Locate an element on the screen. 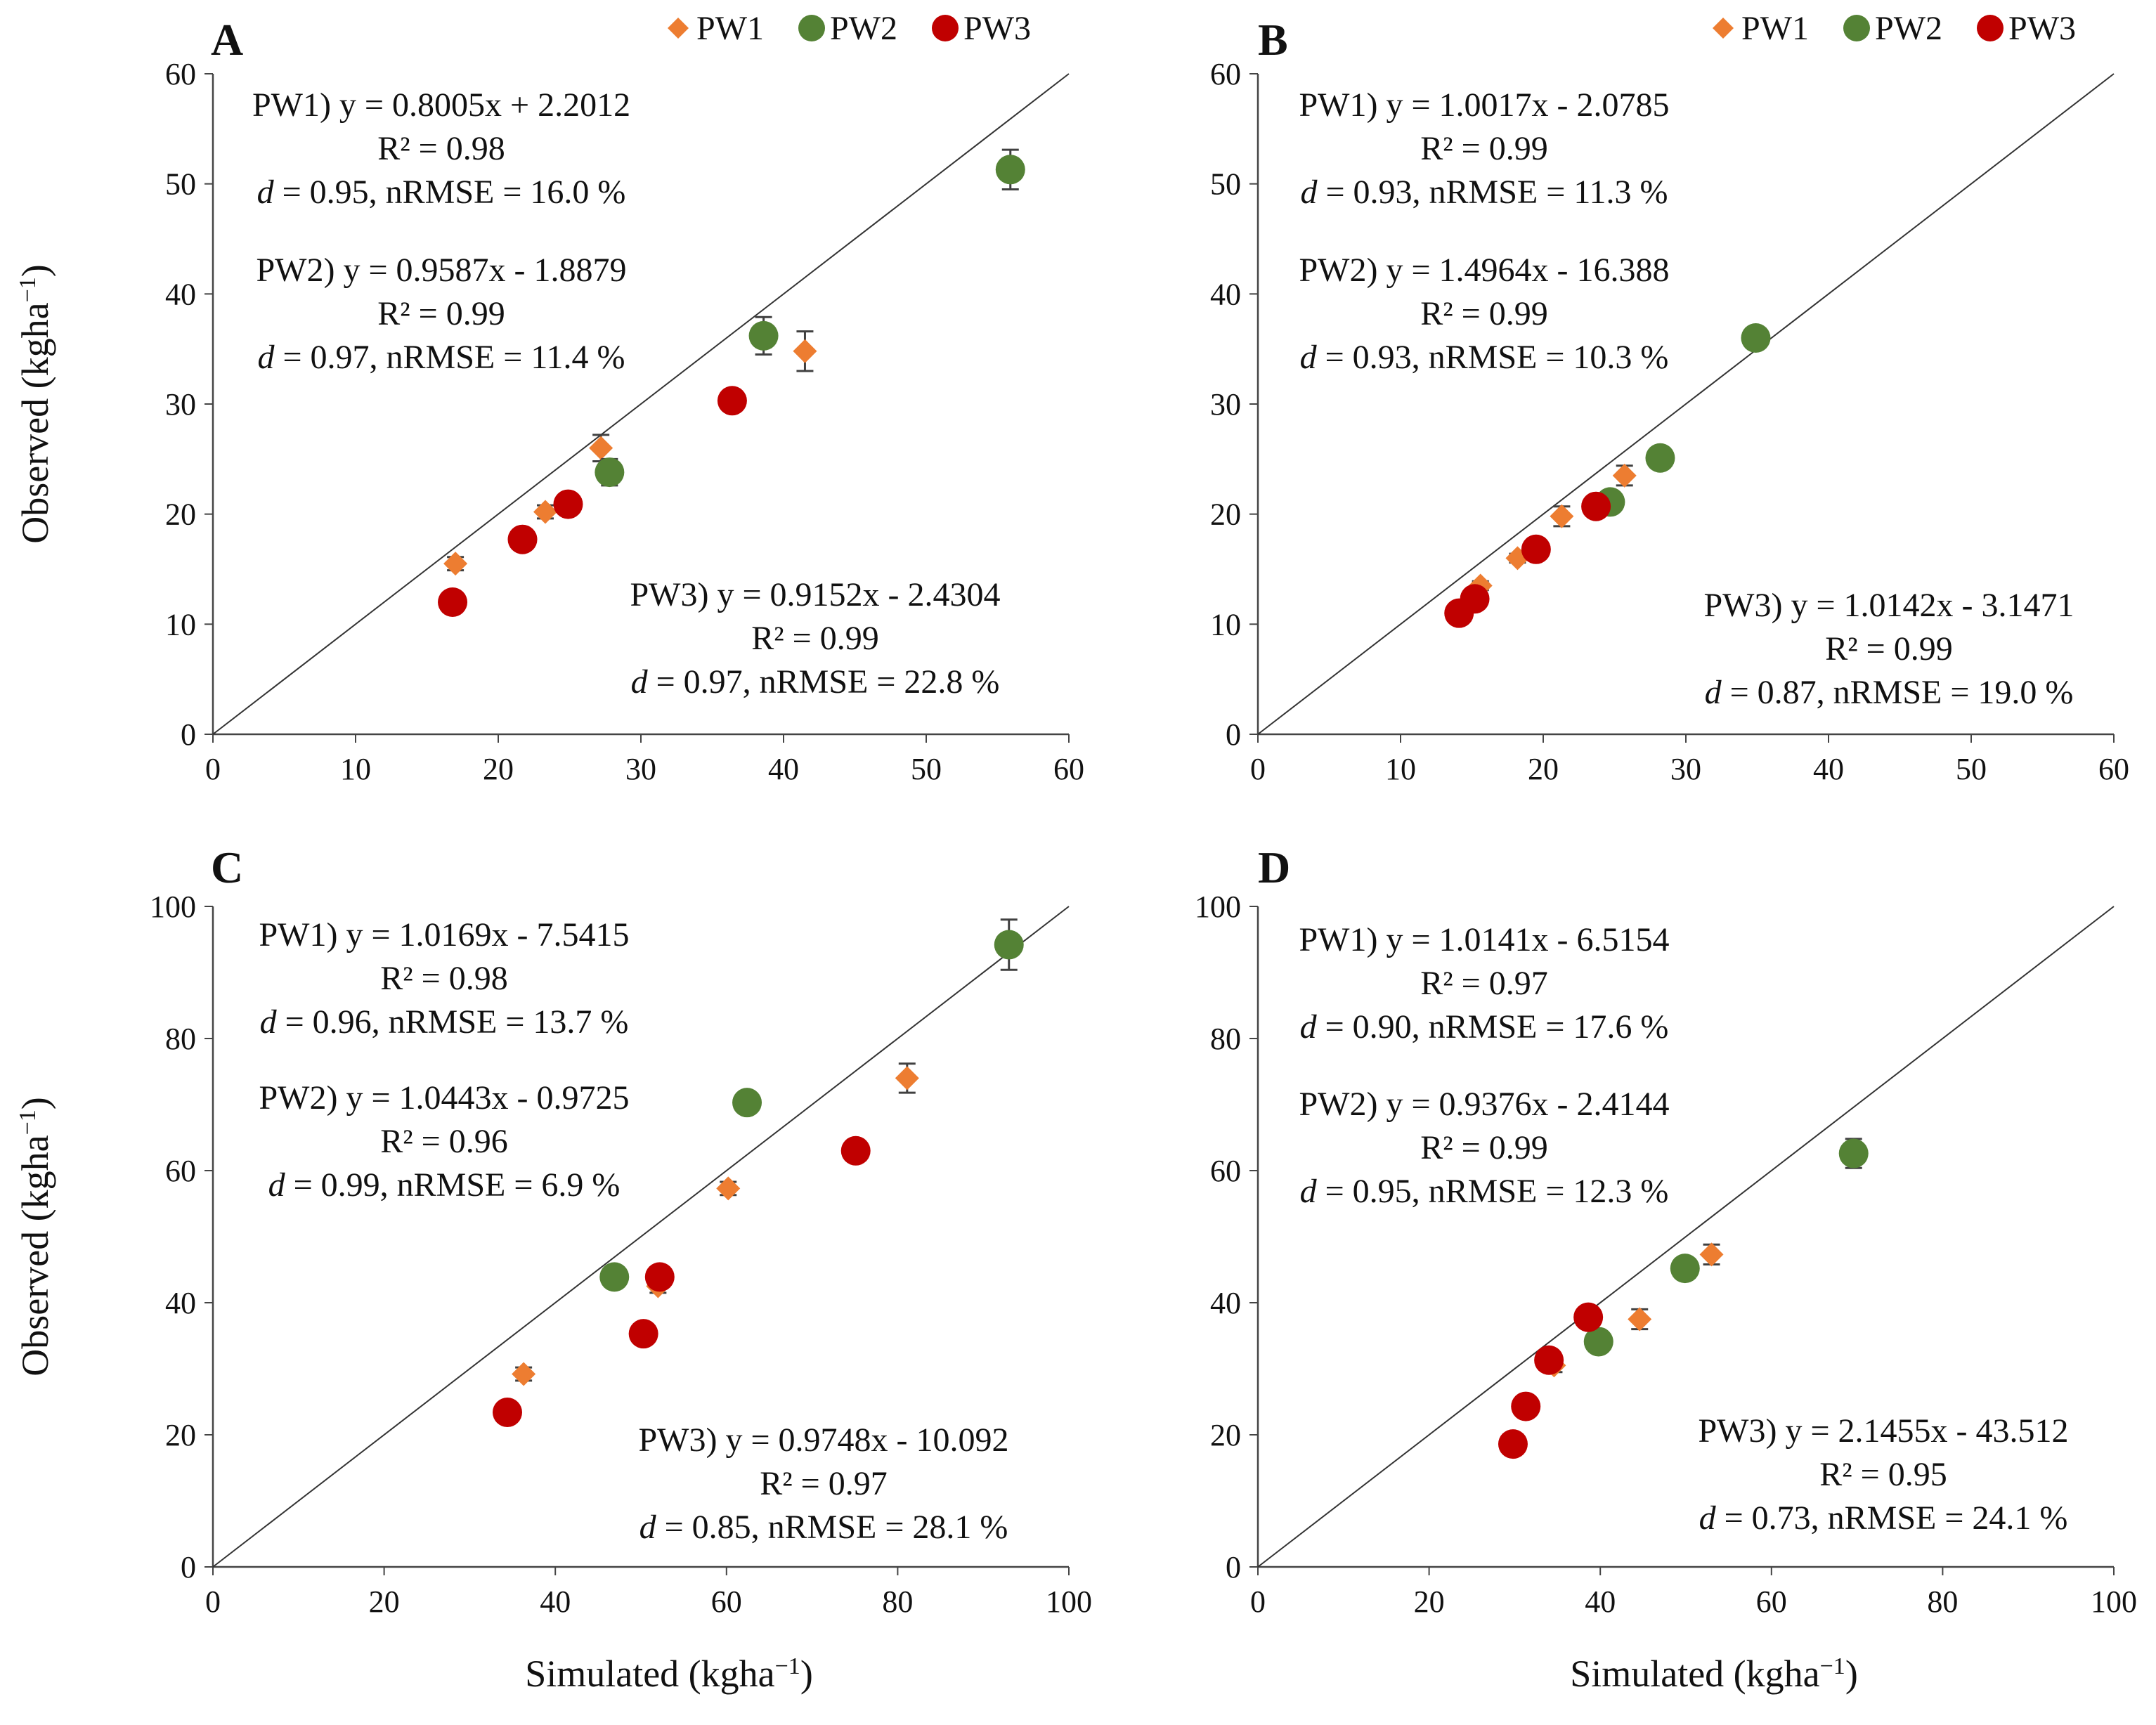  annotation-line: d = 0.87, nRMSE = 19.0 % is located at coordinates (1889, 692).